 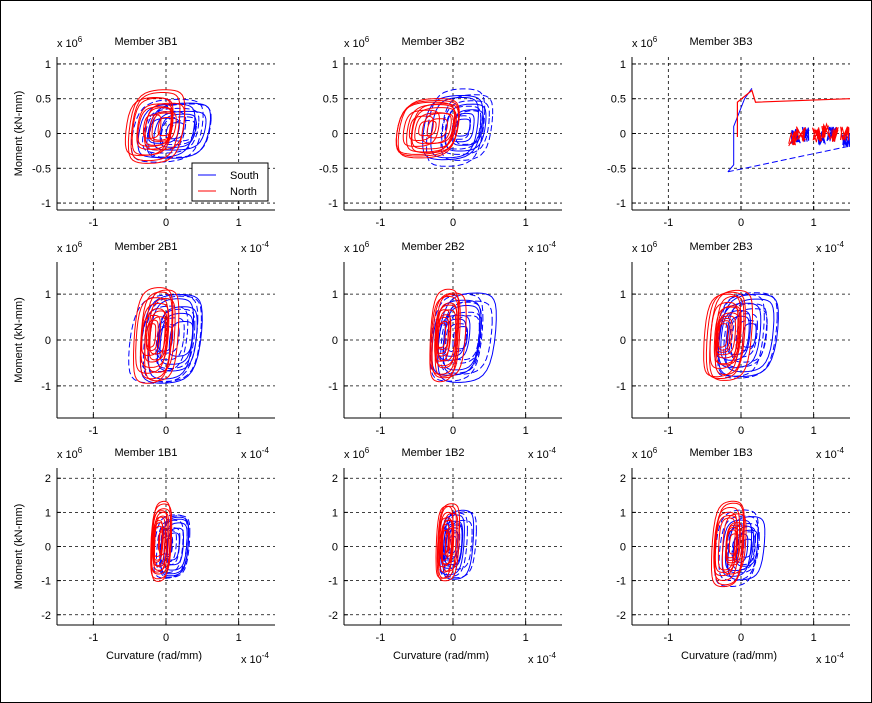 What do you see at coordinates (146, 247) in the screenshot?
I see `panel-title: Member 2B1` at bounding box center [146, 247].